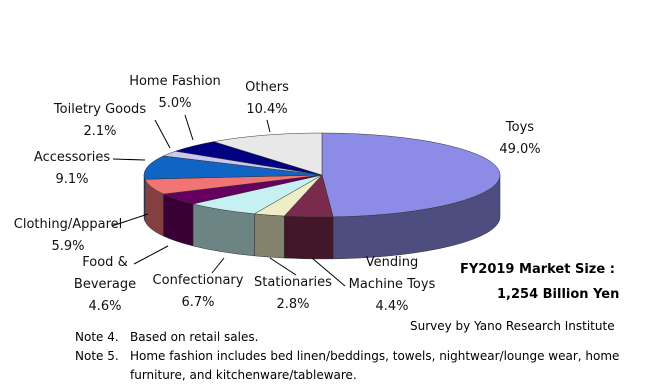 Image resolution: width=661 pixels, height=385 pixels. Describe the element at coordinates (105, 306) in the screenshot. I see `value-label: 4.6%` at that location.